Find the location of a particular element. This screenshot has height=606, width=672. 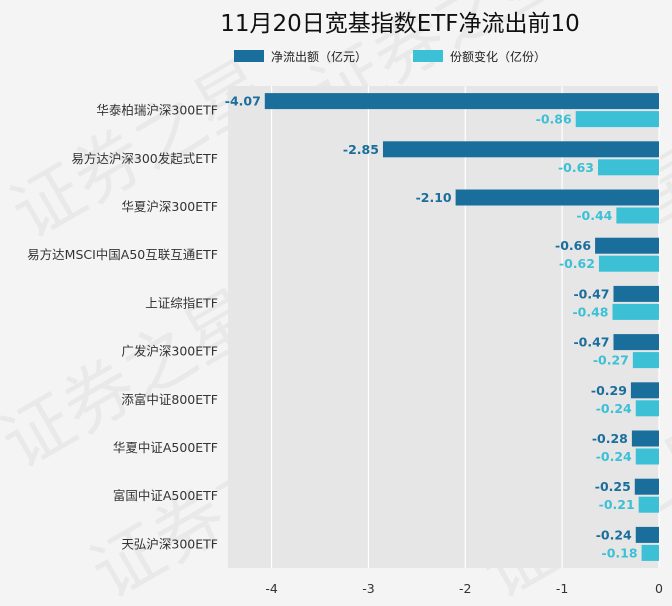

value-label-net-outflow: -0.29 is located at coordinates (609, 390).